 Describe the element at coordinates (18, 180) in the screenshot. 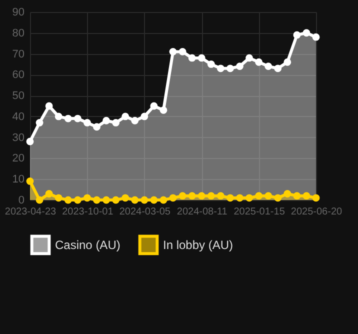

I see `y-tick-label: 10` at that location.